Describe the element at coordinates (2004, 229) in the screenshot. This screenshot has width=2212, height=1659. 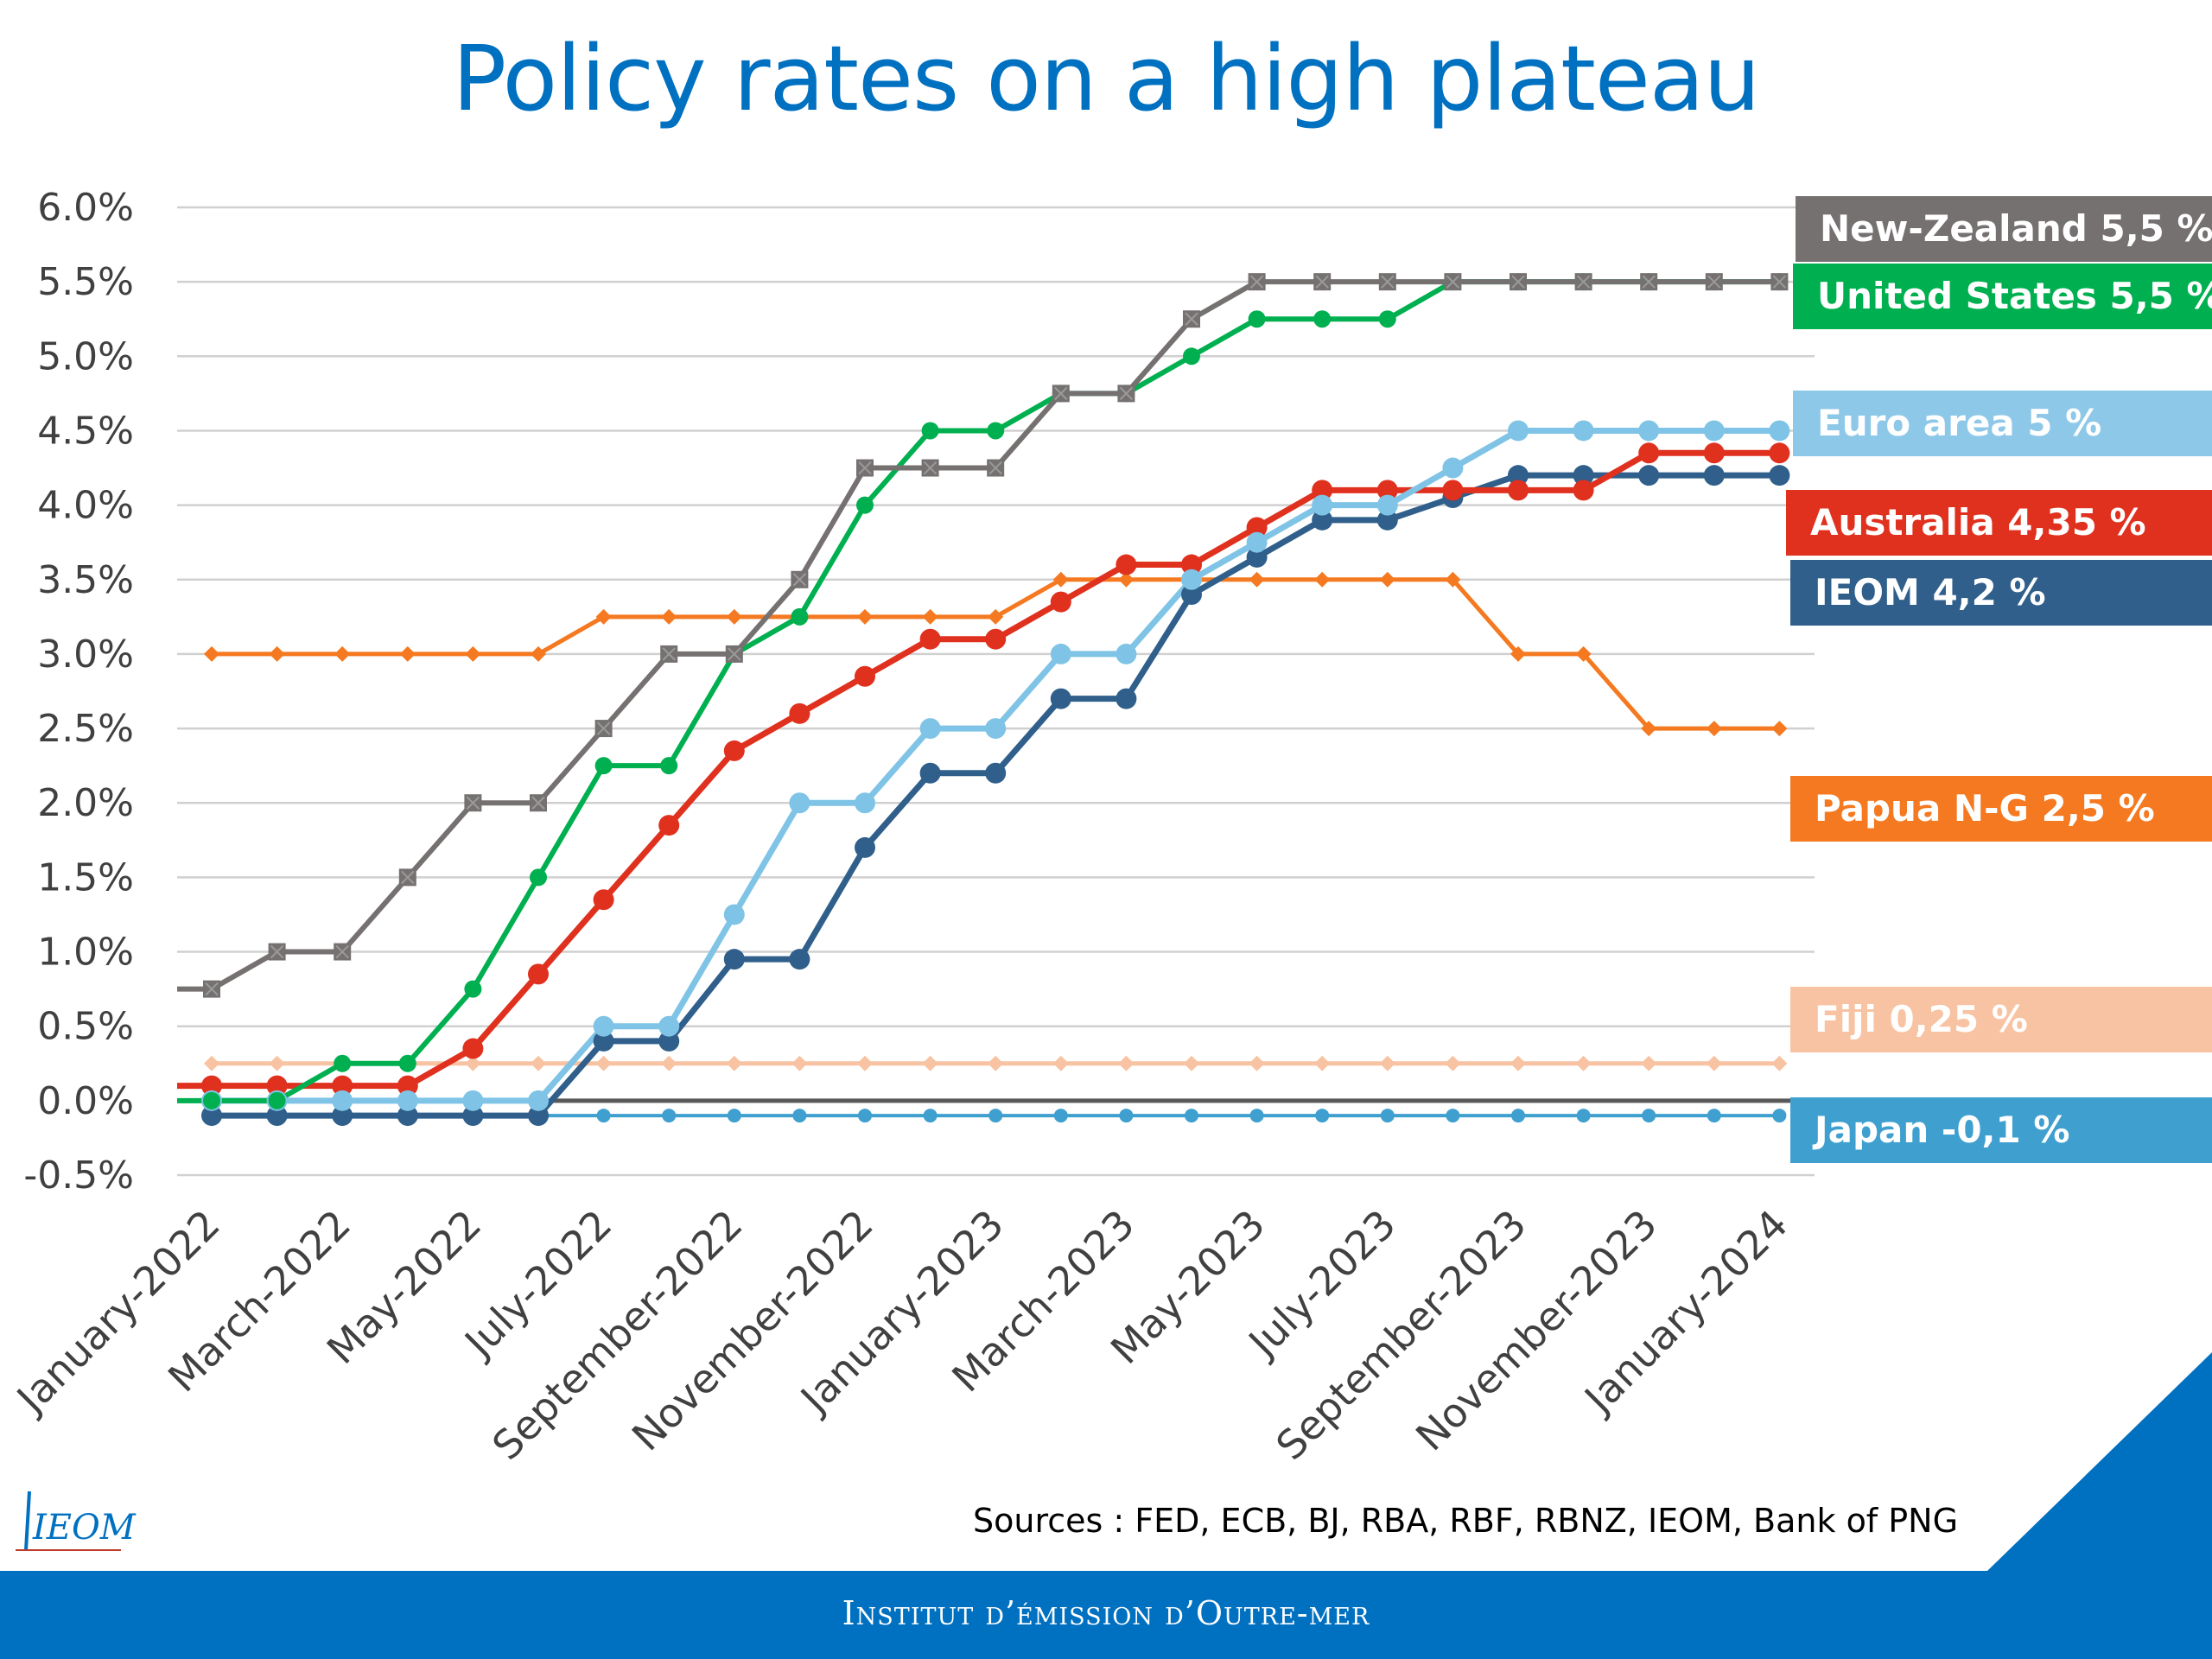
I see `label-new-zealand: New-Zealand 5,5 %` at that location.